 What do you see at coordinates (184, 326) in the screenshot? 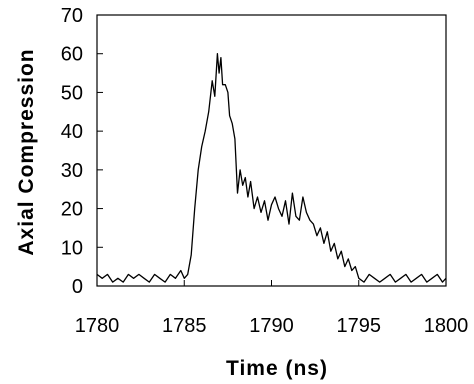
I see `x-tick-label: 1785` at bounding box center [184, 326].